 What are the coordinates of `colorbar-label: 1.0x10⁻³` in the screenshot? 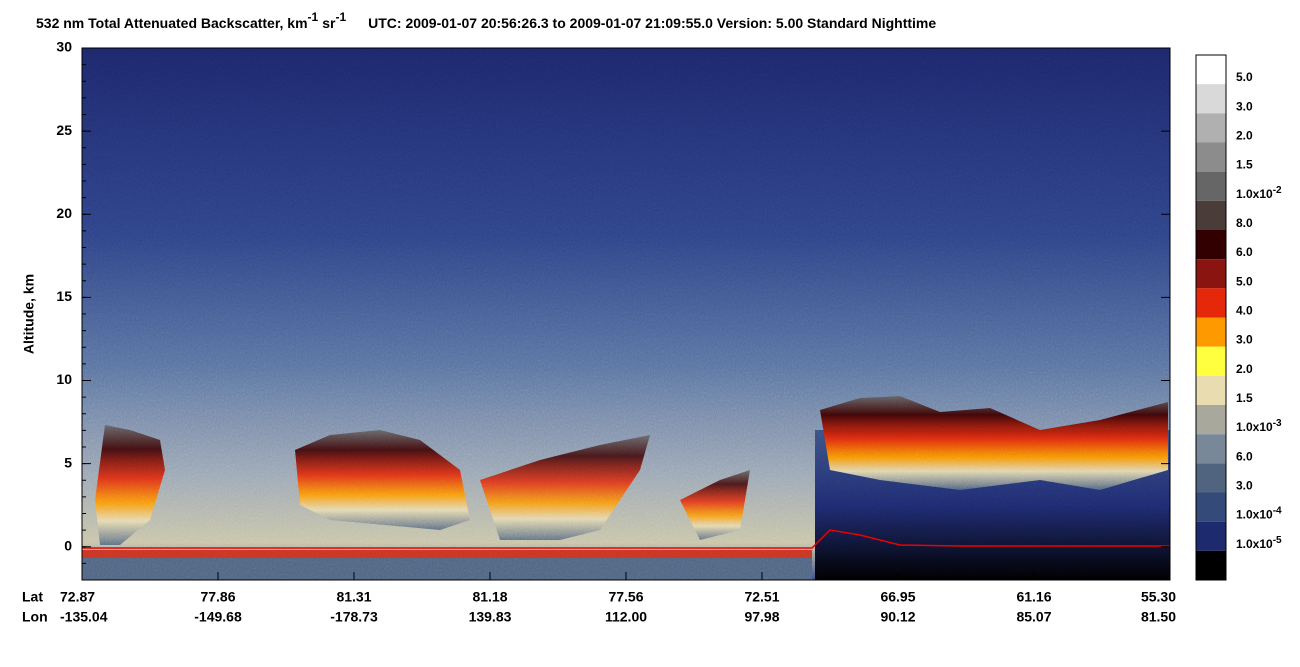 It's located at (1259, 426).